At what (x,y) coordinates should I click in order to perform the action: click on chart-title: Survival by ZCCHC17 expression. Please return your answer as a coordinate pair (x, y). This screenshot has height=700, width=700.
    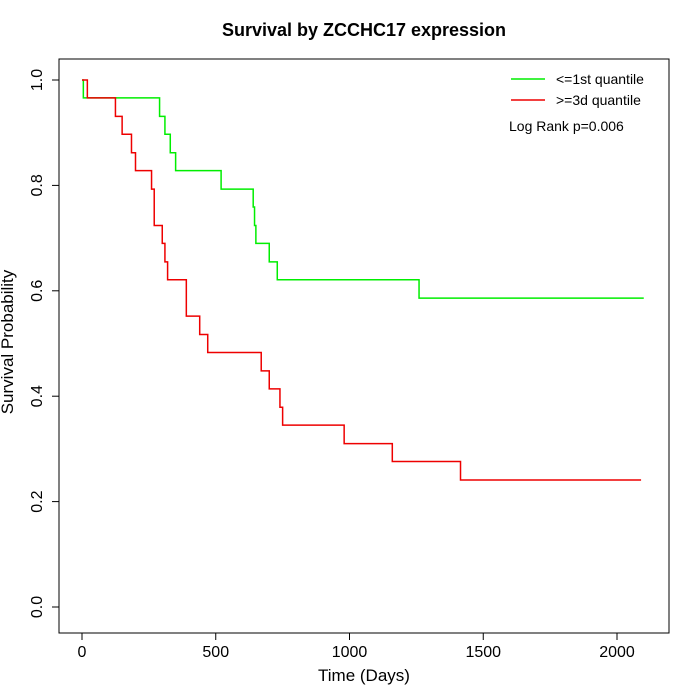
    Looking at the image, I should click on (364, 30).